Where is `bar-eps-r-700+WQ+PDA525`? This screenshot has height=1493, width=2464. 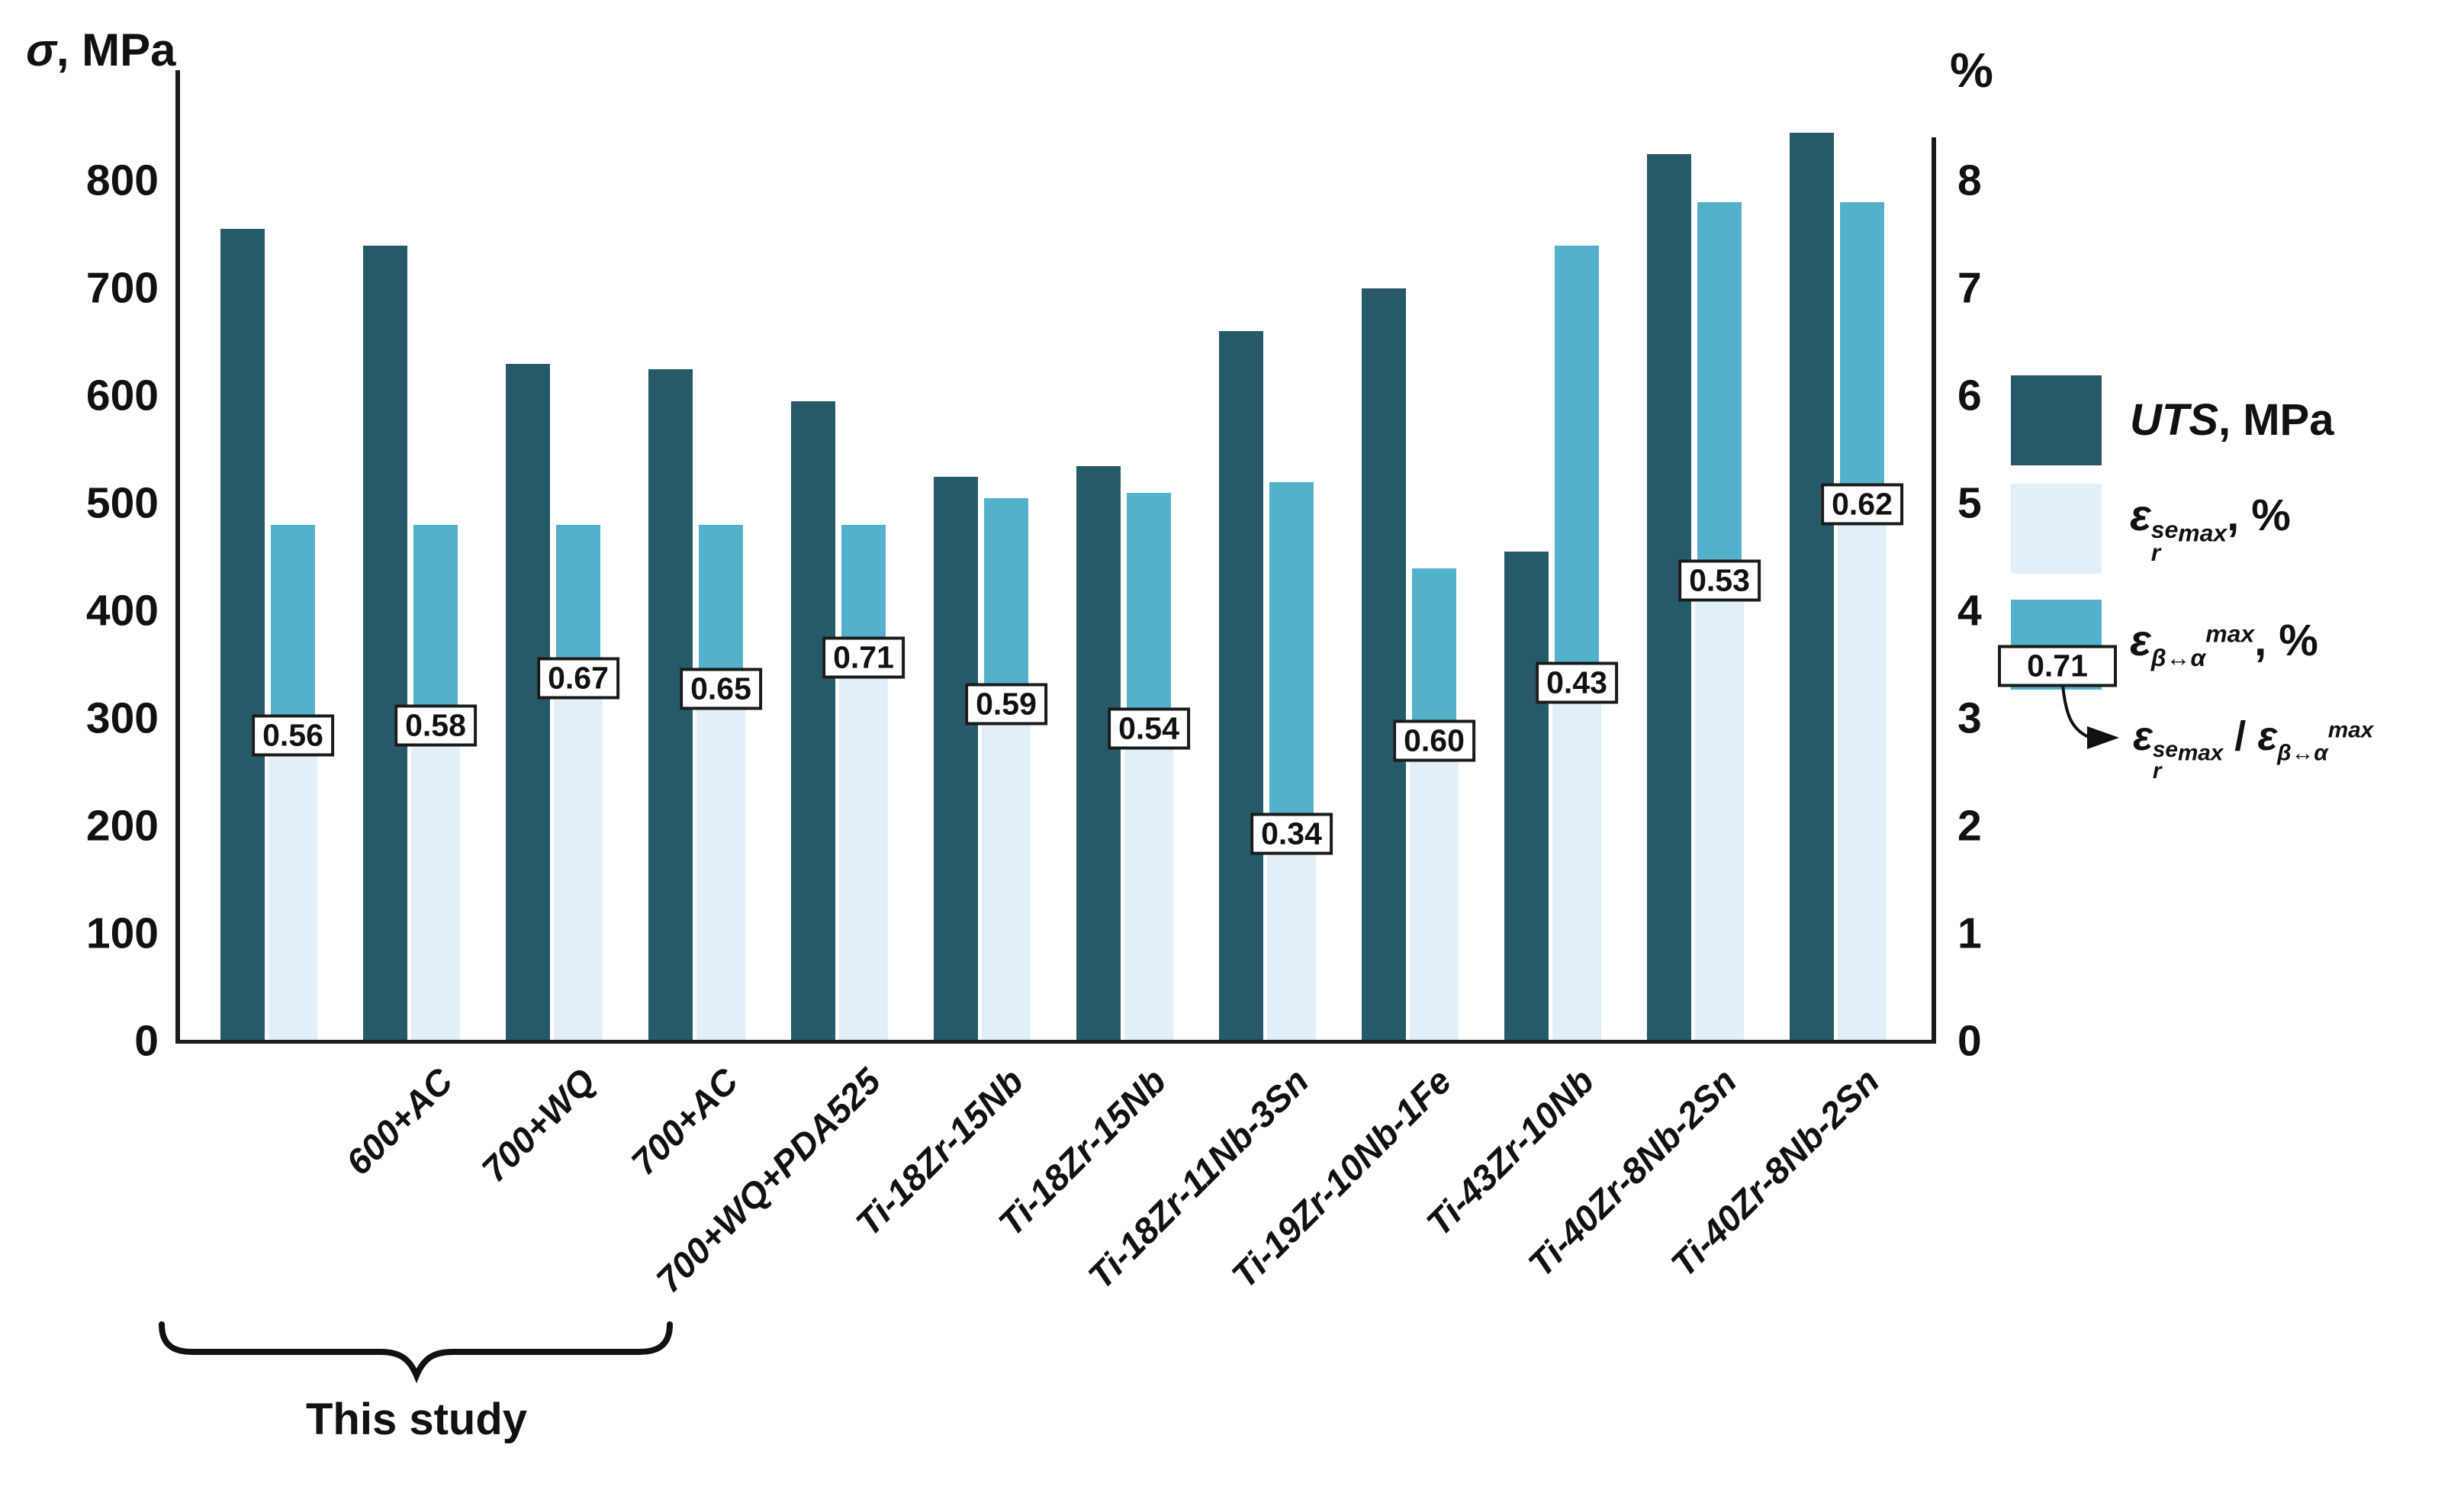
bar-eps-r-700+WQ+PDA525 is located at coordinates (863, 857).